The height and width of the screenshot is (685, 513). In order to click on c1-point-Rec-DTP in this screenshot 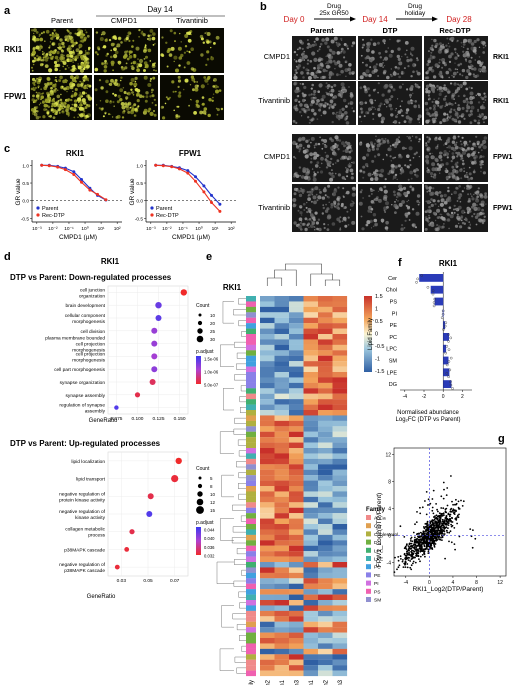, I will do `click(42, 165)`.